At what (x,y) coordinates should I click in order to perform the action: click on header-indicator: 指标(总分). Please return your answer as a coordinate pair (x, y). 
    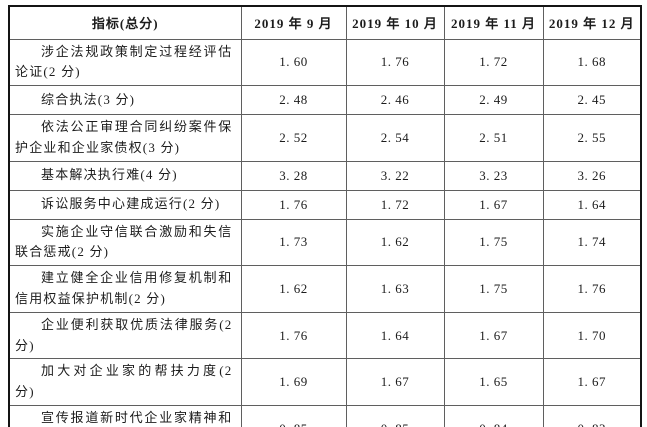
    Looking at the image, I should click on (125, 22).